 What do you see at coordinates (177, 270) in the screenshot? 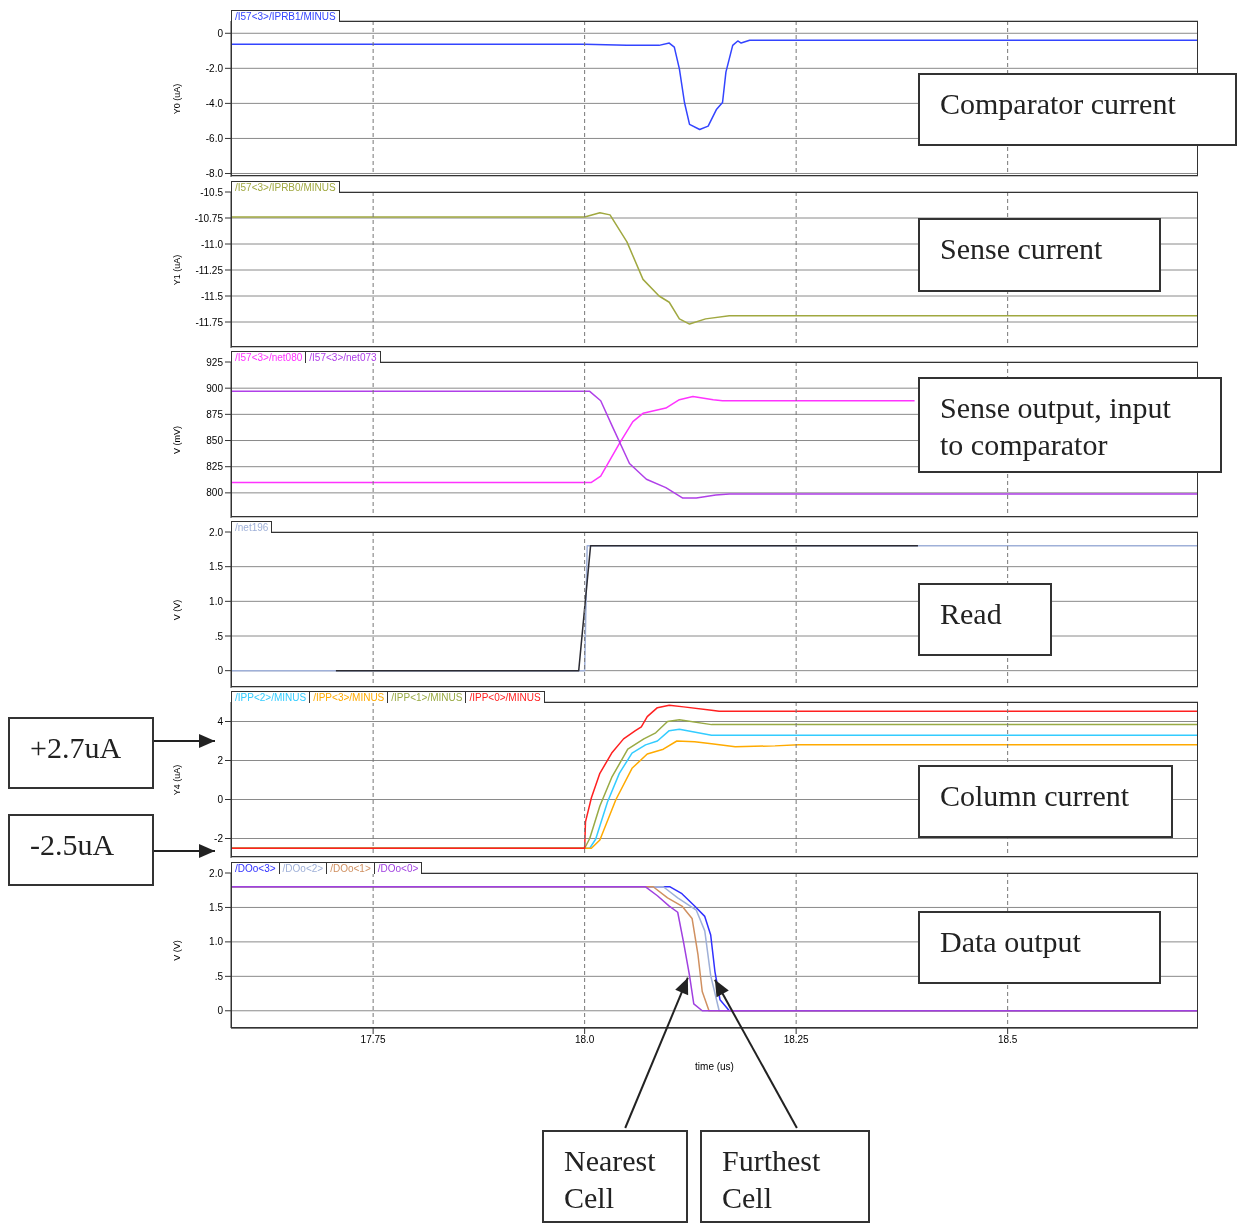
I see `y-axis-title: Y1 (uA)` at bounding box center [177, 270].